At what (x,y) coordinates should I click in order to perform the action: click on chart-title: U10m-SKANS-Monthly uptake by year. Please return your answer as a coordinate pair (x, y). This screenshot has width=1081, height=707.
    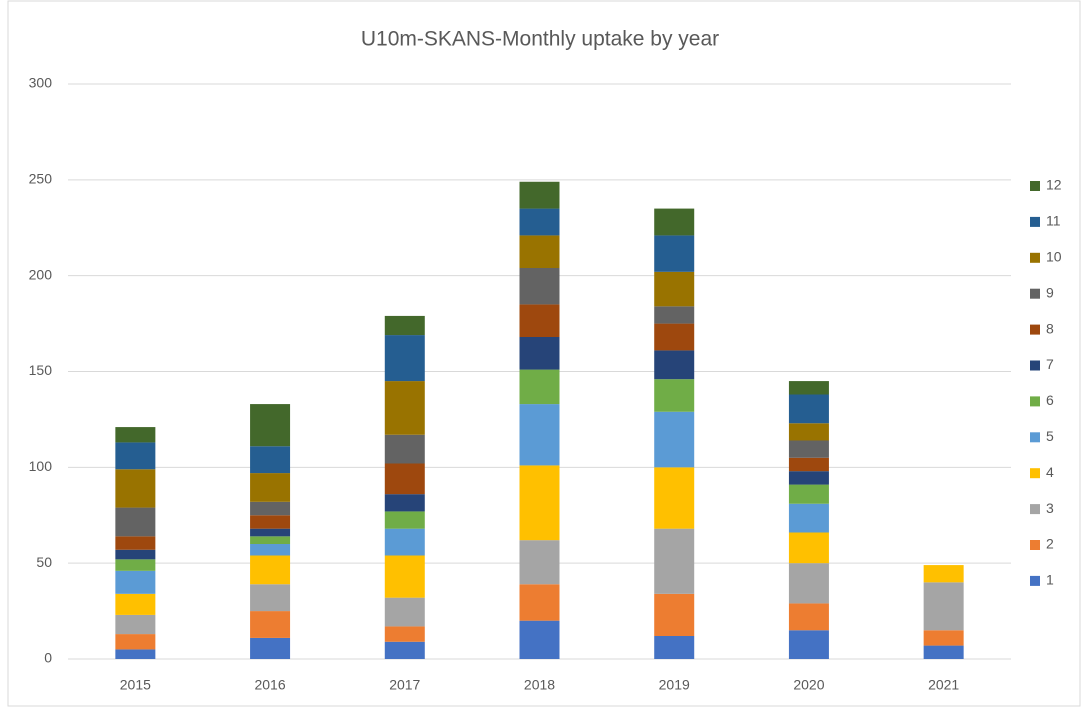
    Looking at the image, I should click on (540, 39).